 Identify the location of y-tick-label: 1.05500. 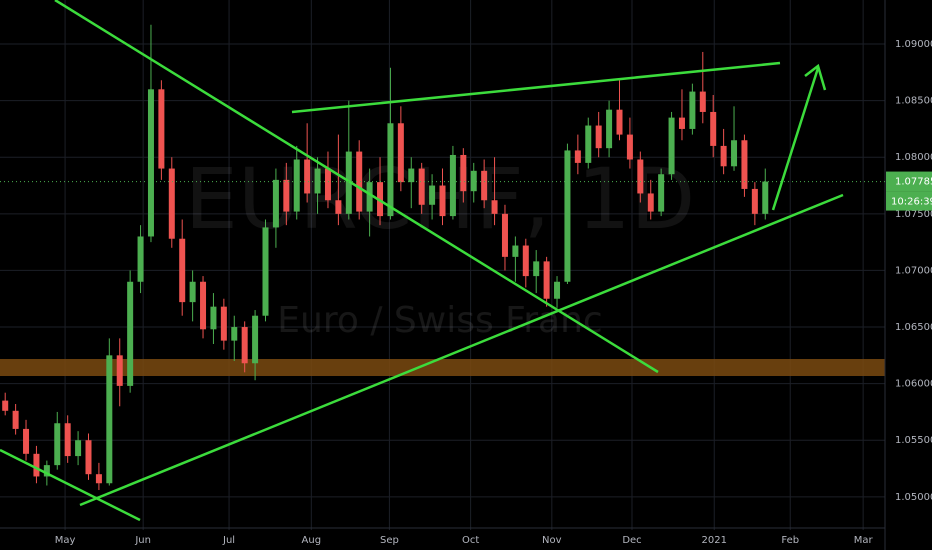
(913, 440).